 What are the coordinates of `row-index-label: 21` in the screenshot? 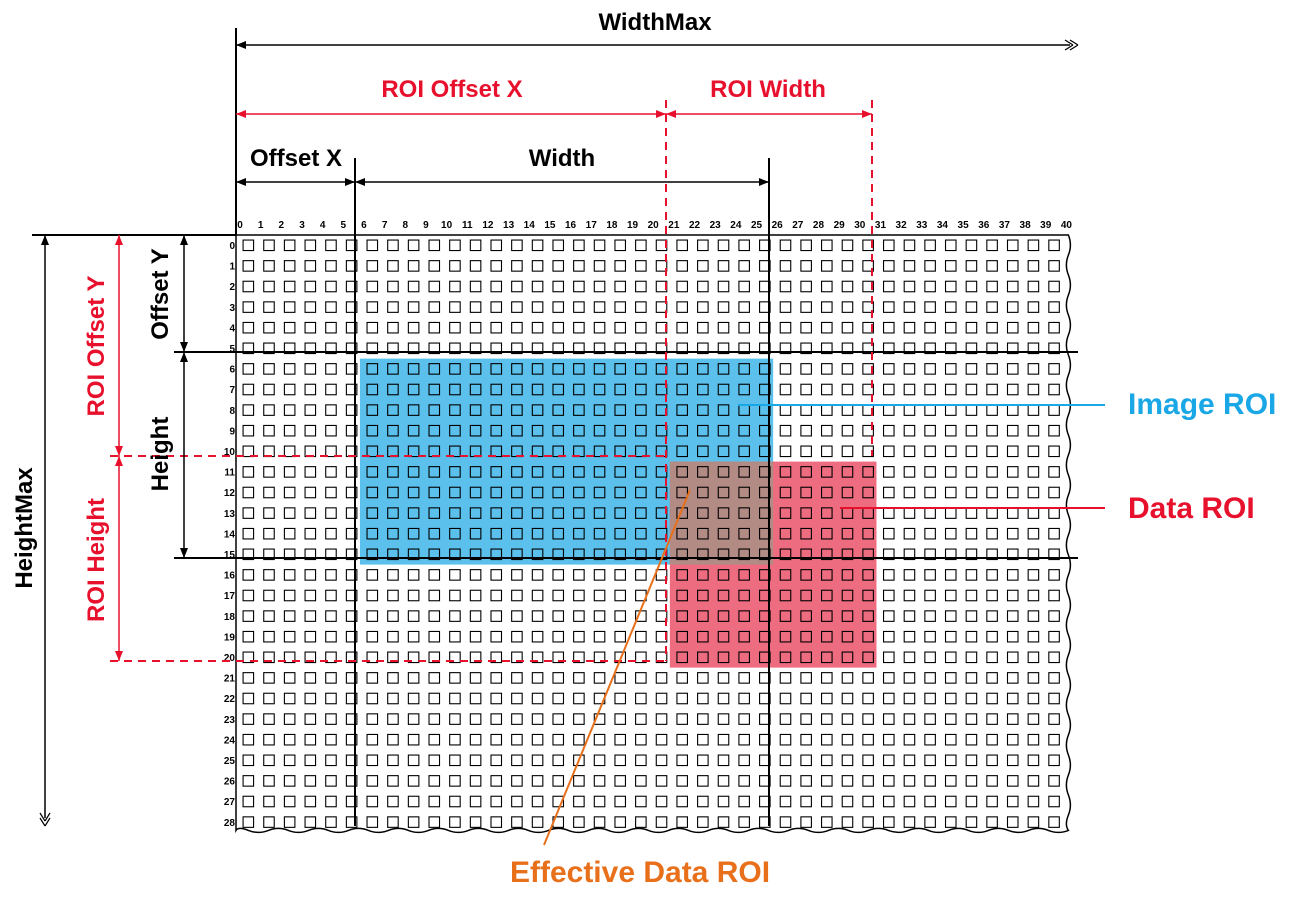 It's located at (230, 679).